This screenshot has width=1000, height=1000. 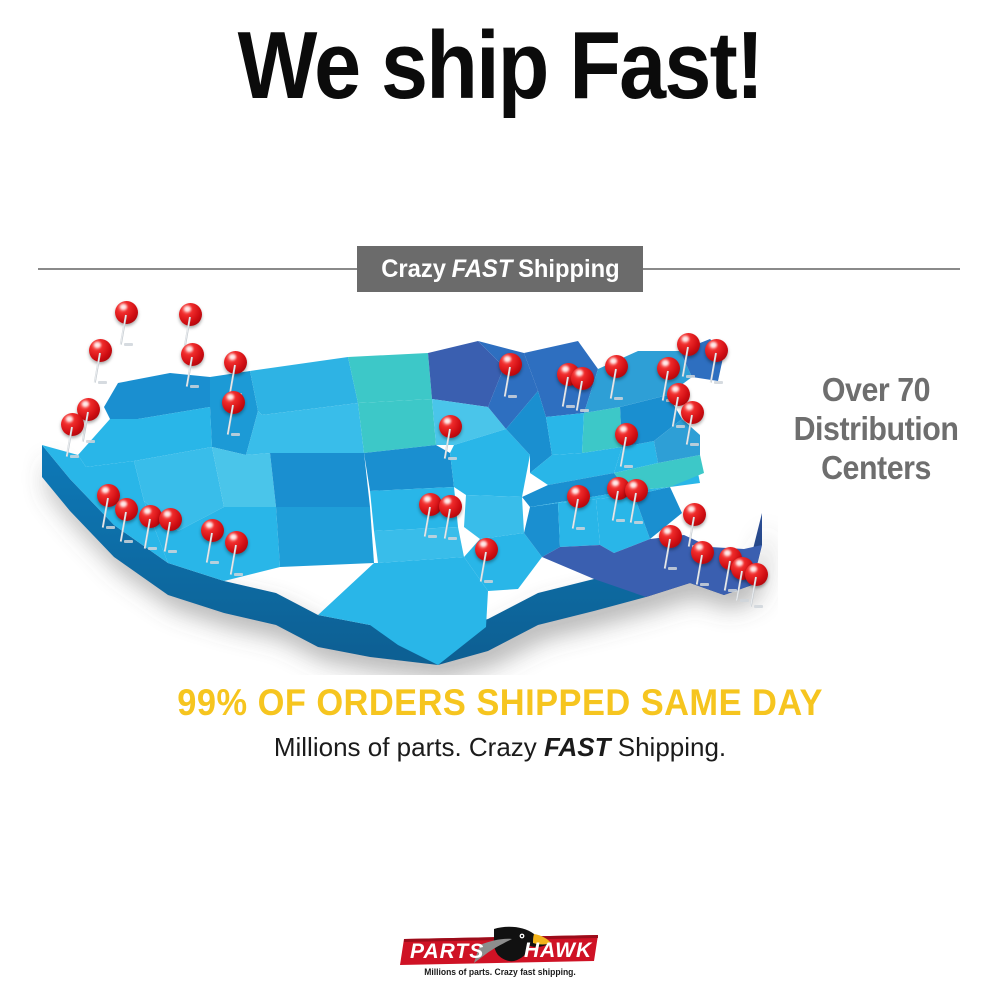 What do you see at coordinates (876, 428) in the screenshot?
I see `distribution-centers-callout: Over 70 Distribution Centers` at bounding box center [876, 428].